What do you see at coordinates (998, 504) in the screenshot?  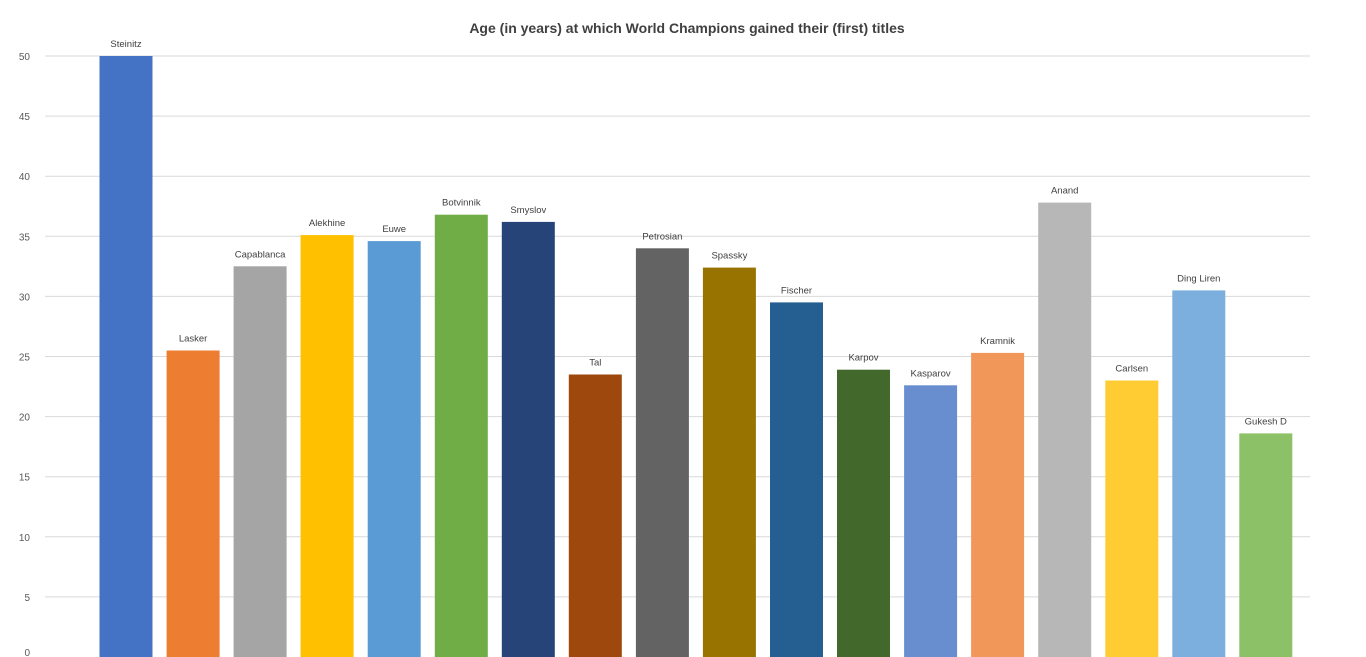 I see `bar-kramnik` at bounding box center [998, 504].